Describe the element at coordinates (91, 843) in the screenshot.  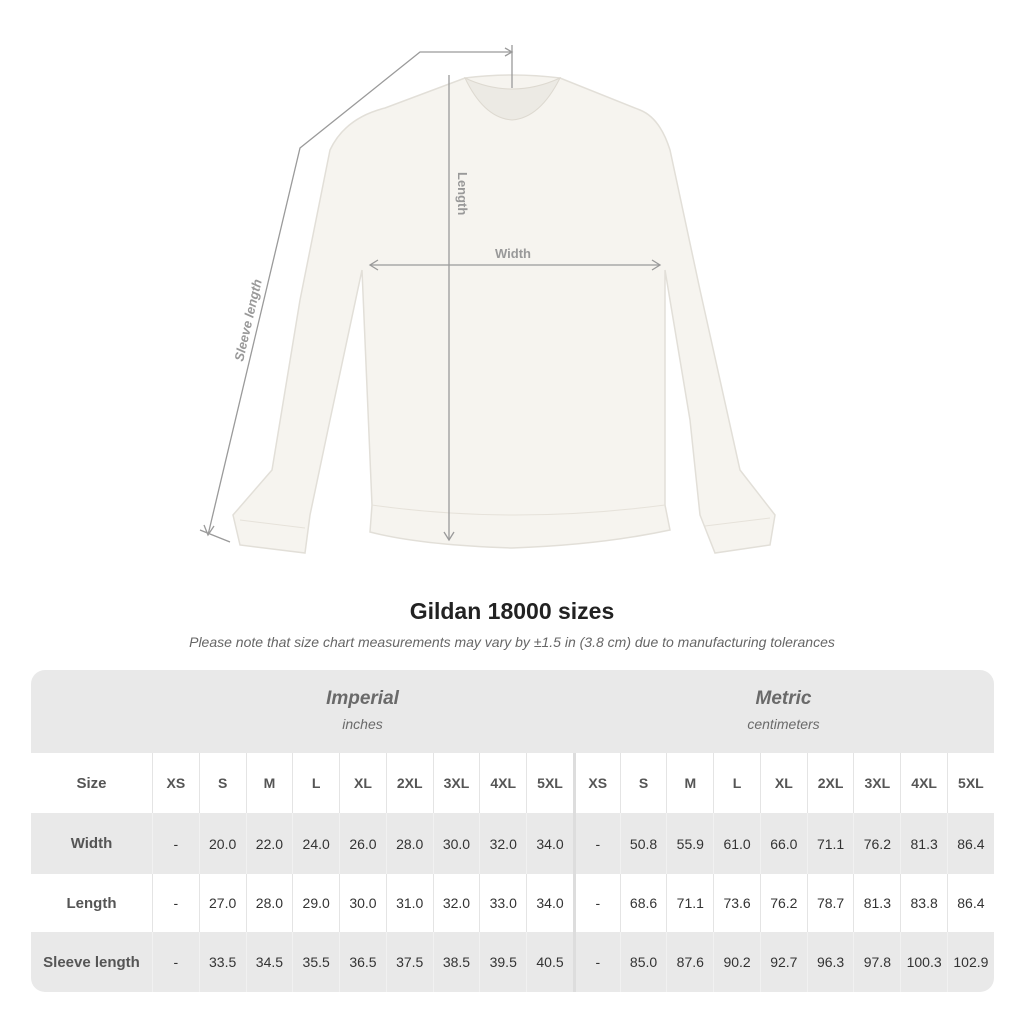
I see `row-label: Width` at that location.